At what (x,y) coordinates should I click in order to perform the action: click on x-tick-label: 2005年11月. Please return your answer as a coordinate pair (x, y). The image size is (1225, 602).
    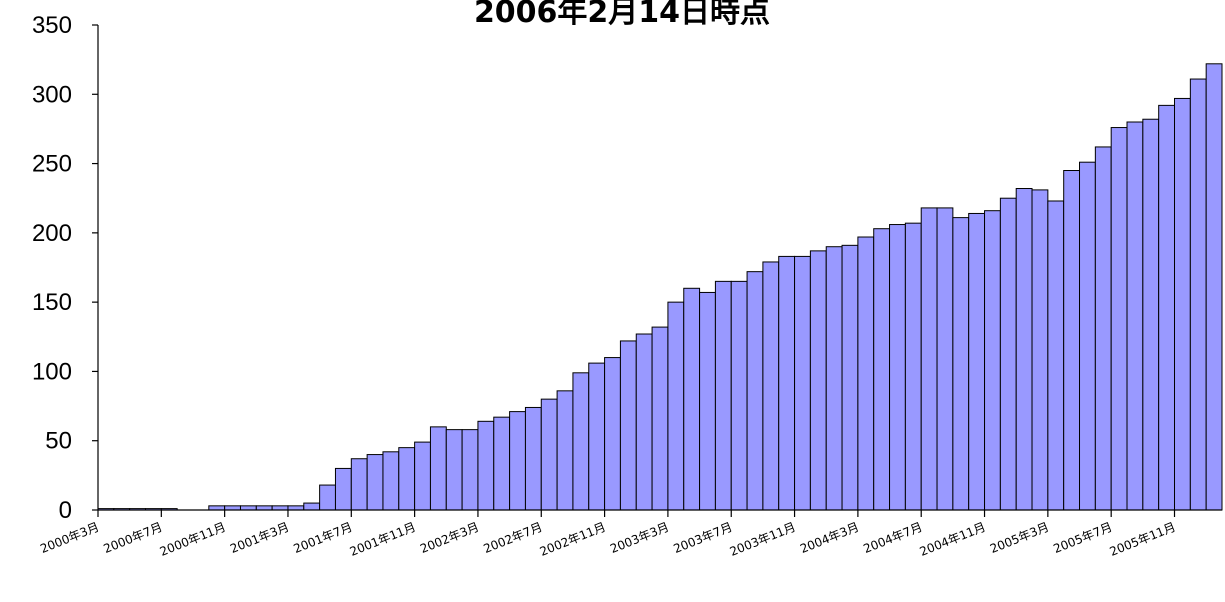
    Looking at the image, I should click on (1143, 539).